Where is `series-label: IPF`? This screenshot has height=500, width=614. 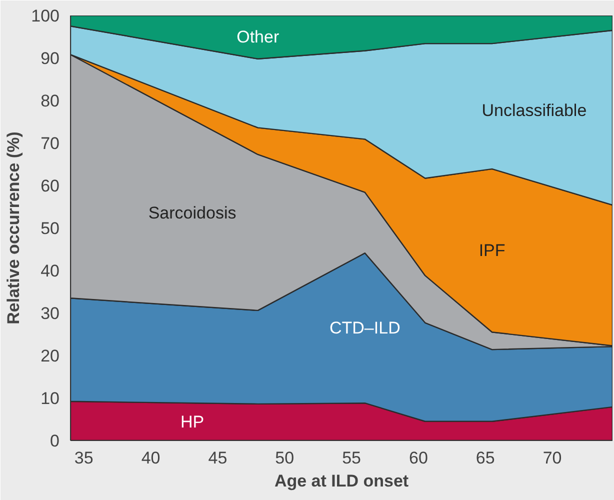 series-label: IPF is located at coordinates (492, 250).